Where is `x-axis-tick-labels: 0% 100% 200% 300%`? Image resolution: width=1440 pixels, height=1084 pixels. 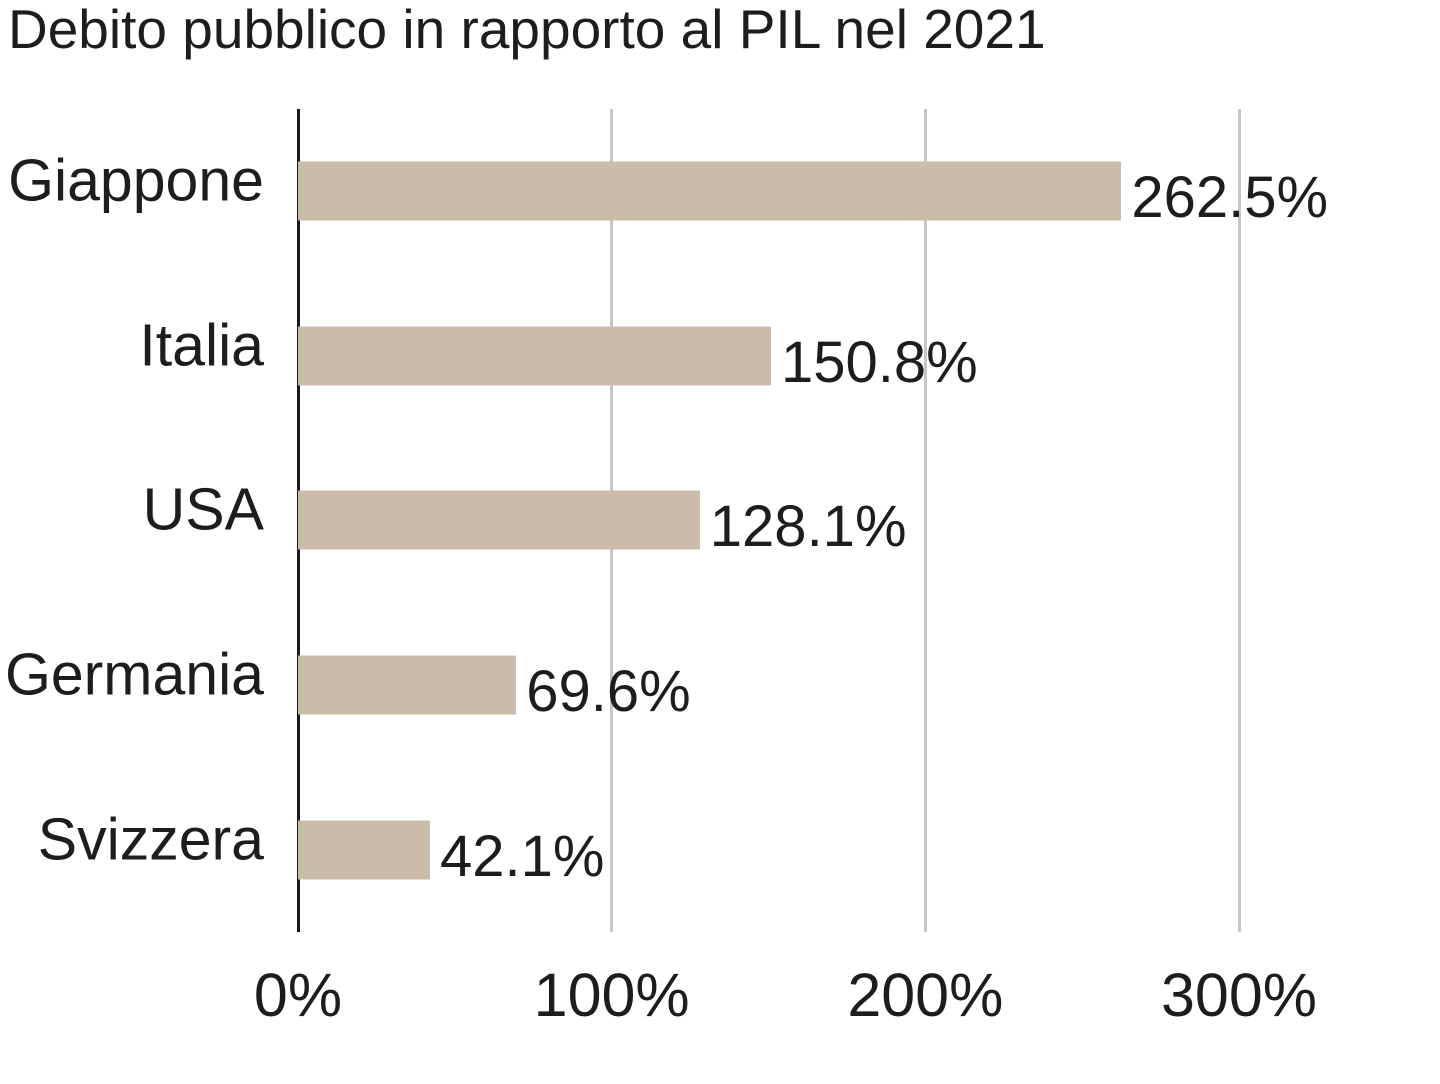 x-axis-tick-labels: 0% 100% 200% 300% is located at coordinates (720, 1000).